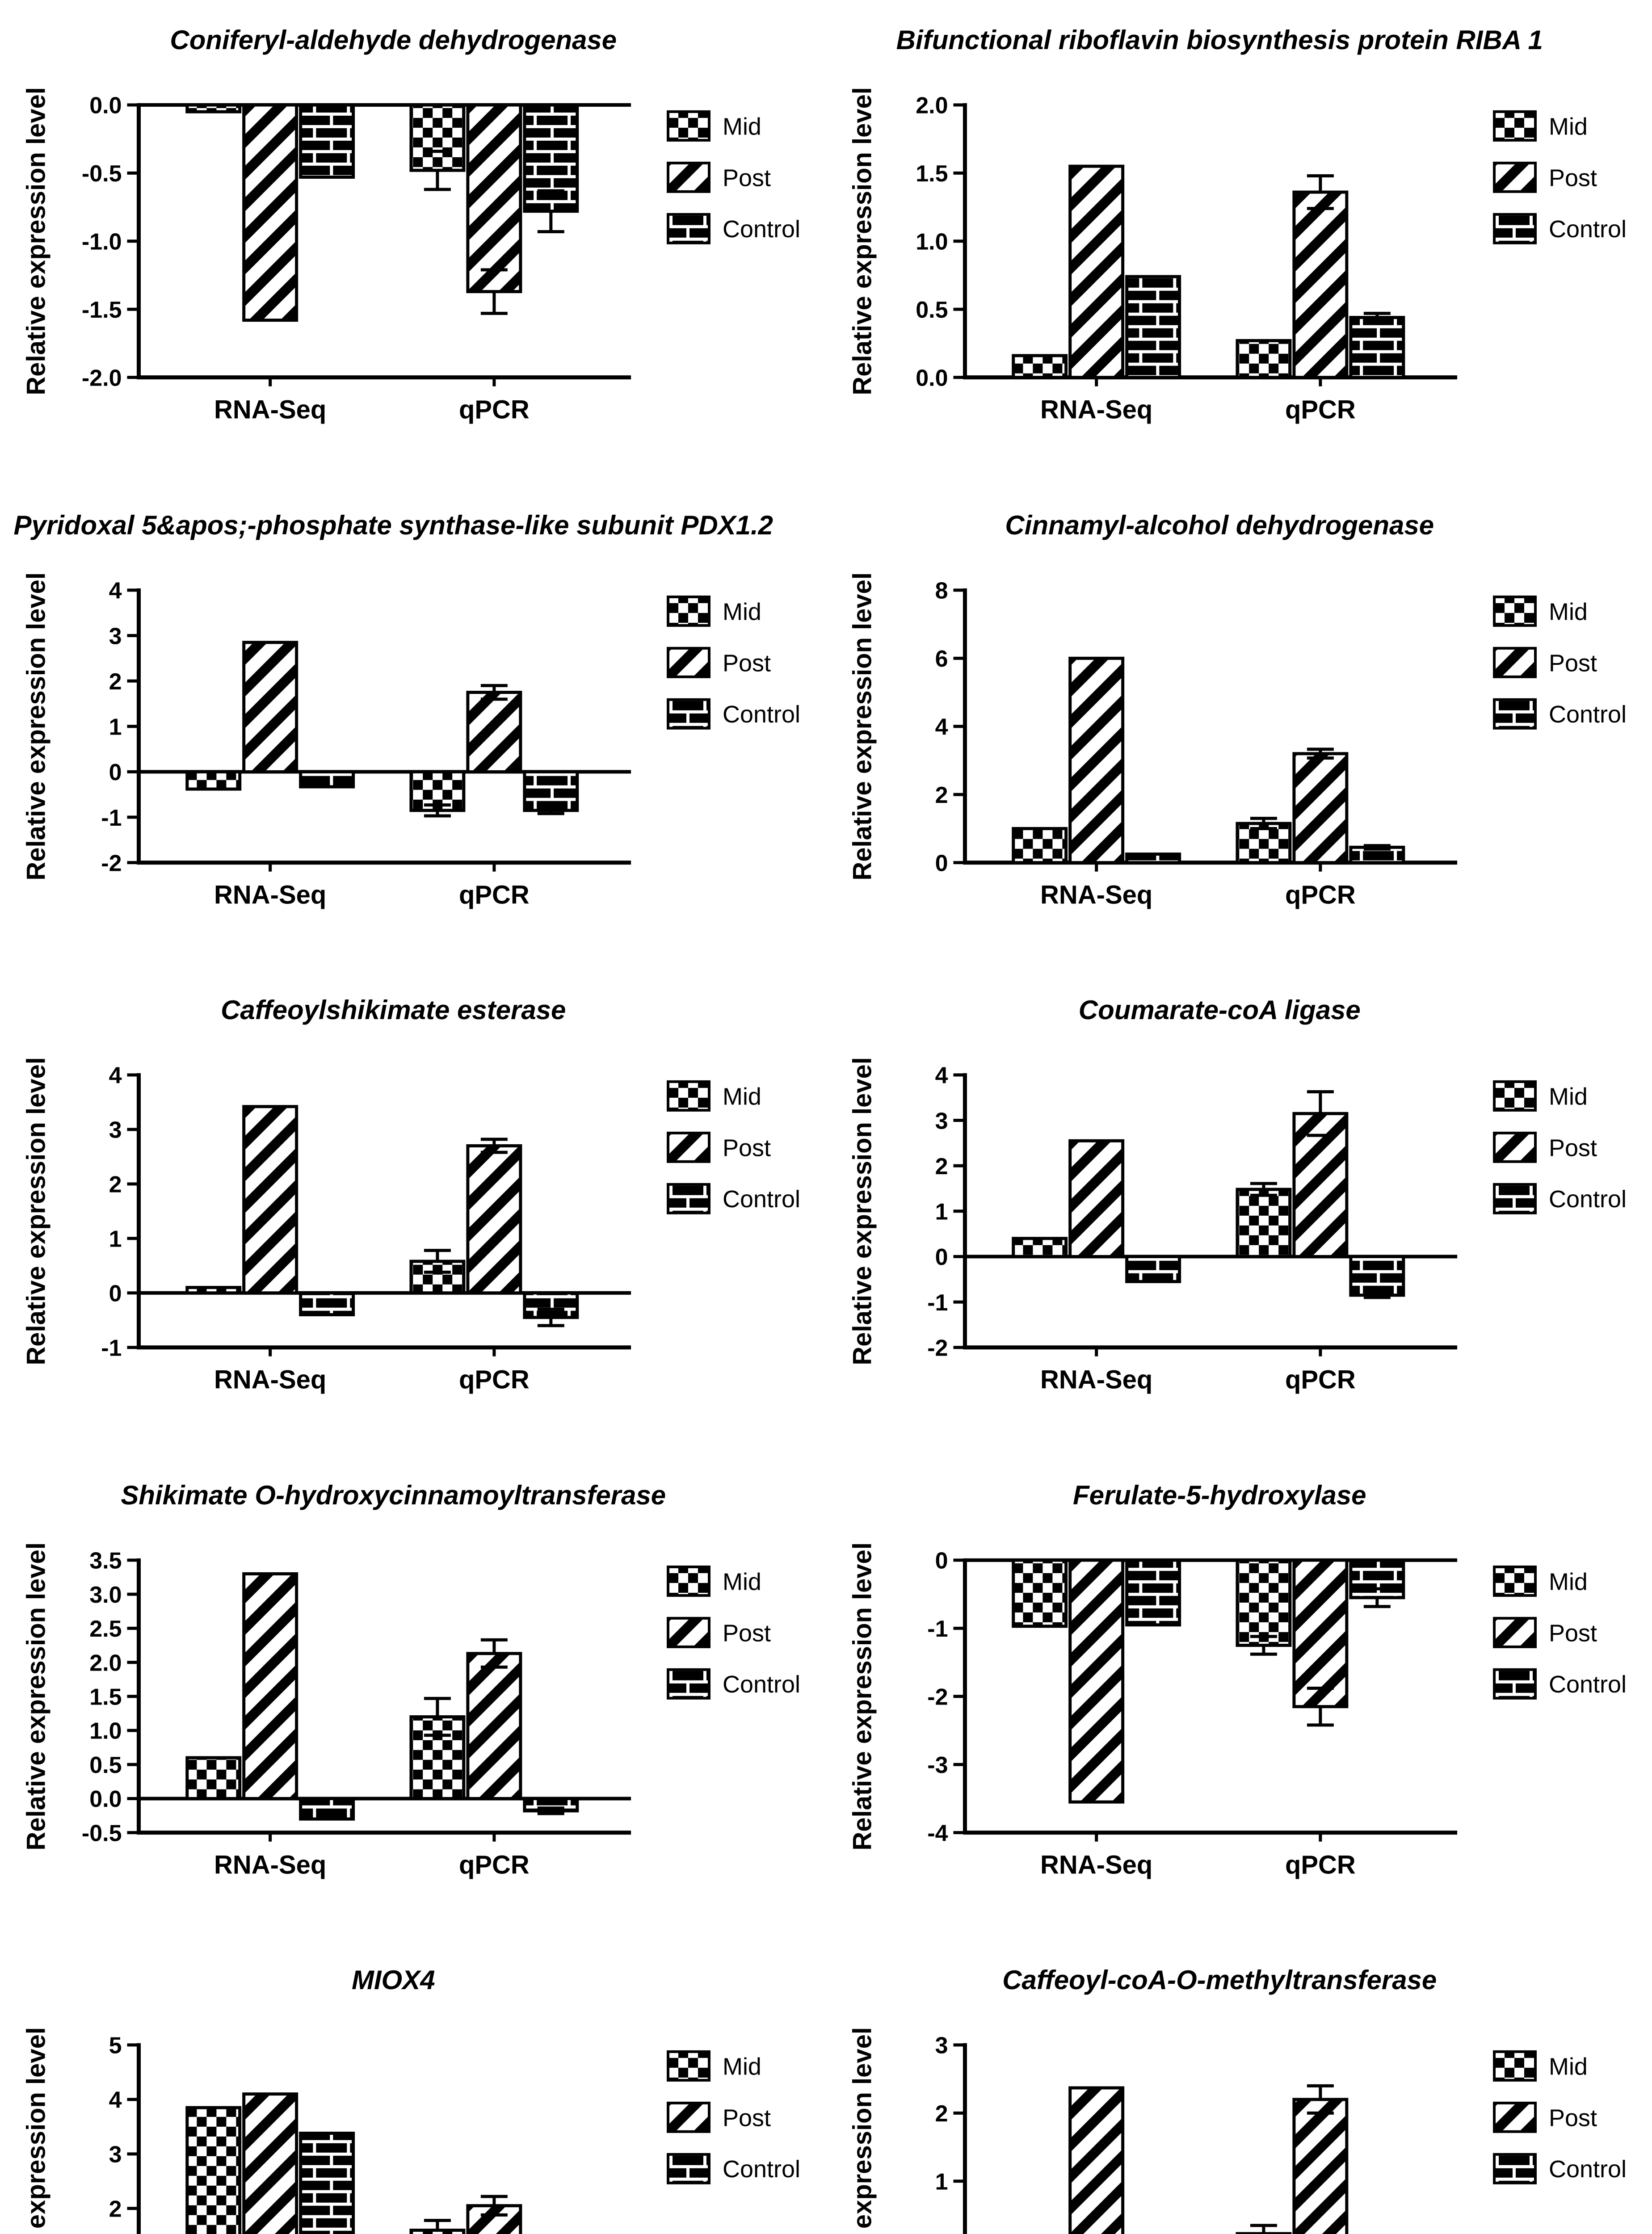  Describe the element at coordinates (115, 2046) in the screenshot. I see `y-tick-label: 5` at that location.